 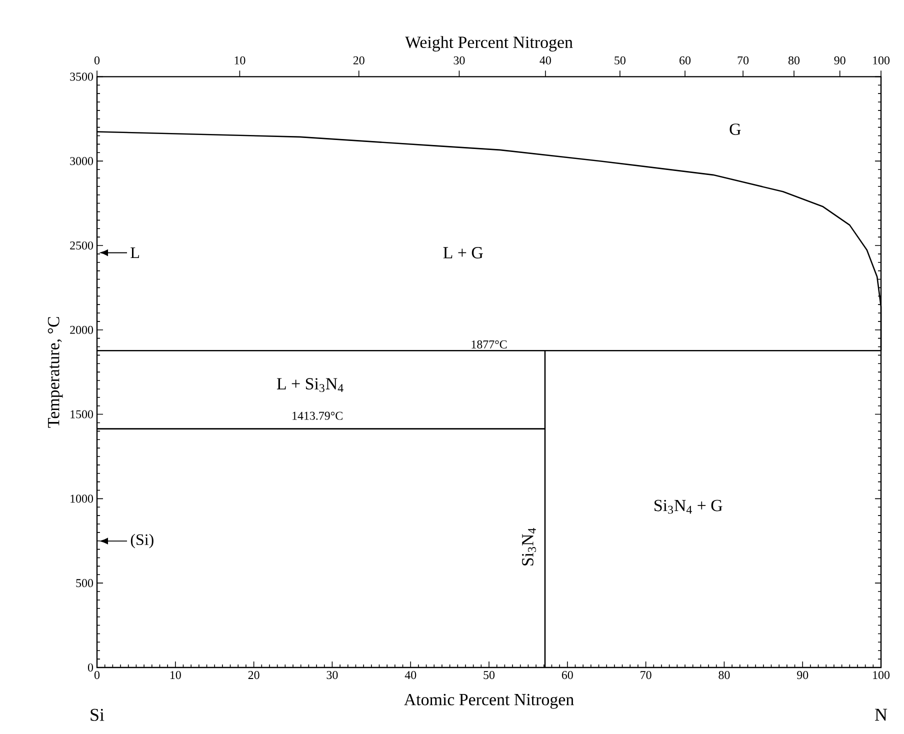 What do you see at coordinates (55, 372) in the screenshot?
I see `y-axis-title: Temperature, °C` at bounding box center [55, 372].